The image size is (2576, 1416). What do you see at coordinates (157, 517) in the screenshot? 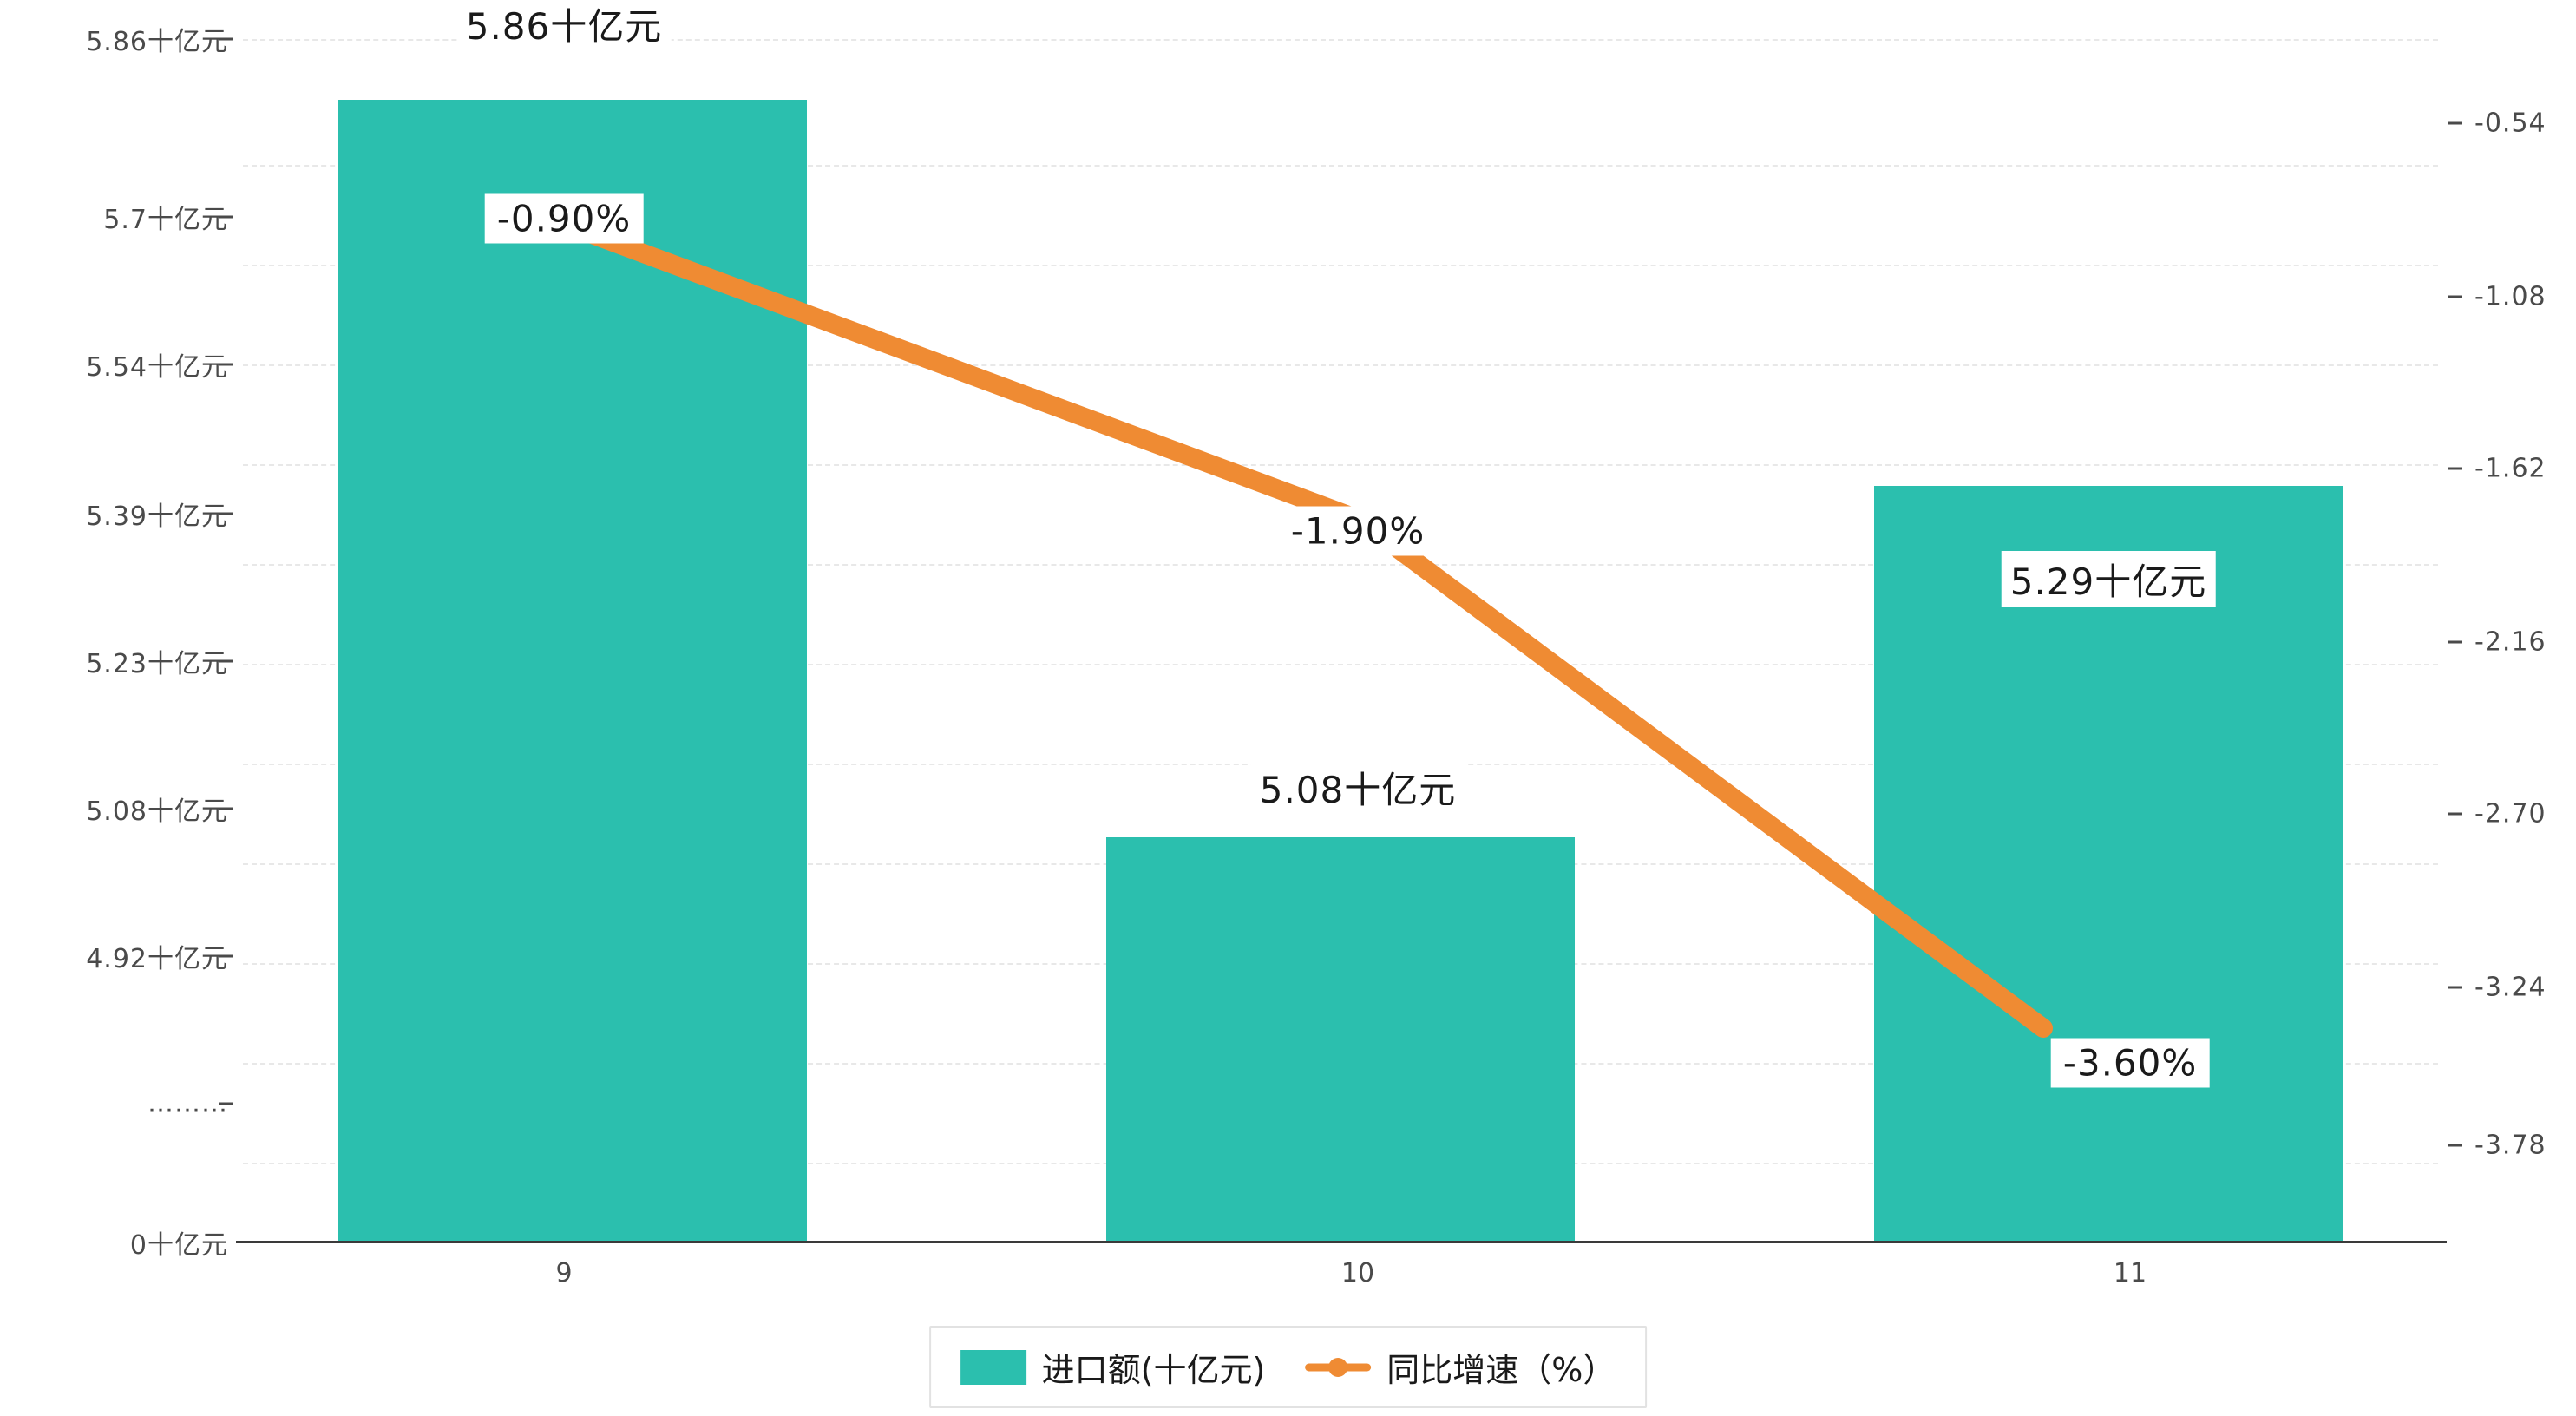
I see `y-axis-left-label-3: 5.39十亿元` at bounding box center [157, 517].